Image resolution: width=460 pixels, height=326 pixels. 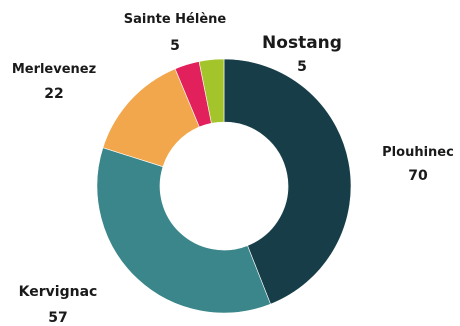 What do you see at coordinates (211, 91) in the screenshot?
I see `slice-nostang` at bounding box center [211, 91].